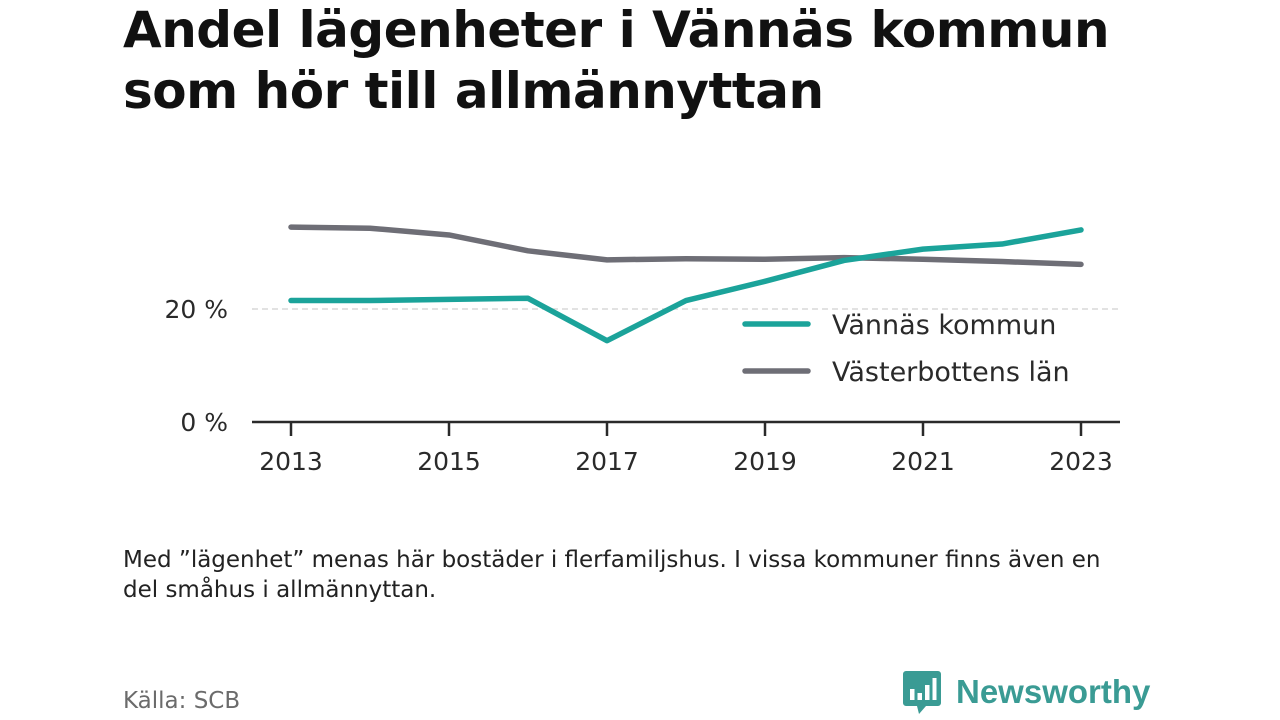 The image size is (1280, 720). Describe the element at coordinates (449, 461) in the screenshot. I see `x-tick-label: 2015` at that location.